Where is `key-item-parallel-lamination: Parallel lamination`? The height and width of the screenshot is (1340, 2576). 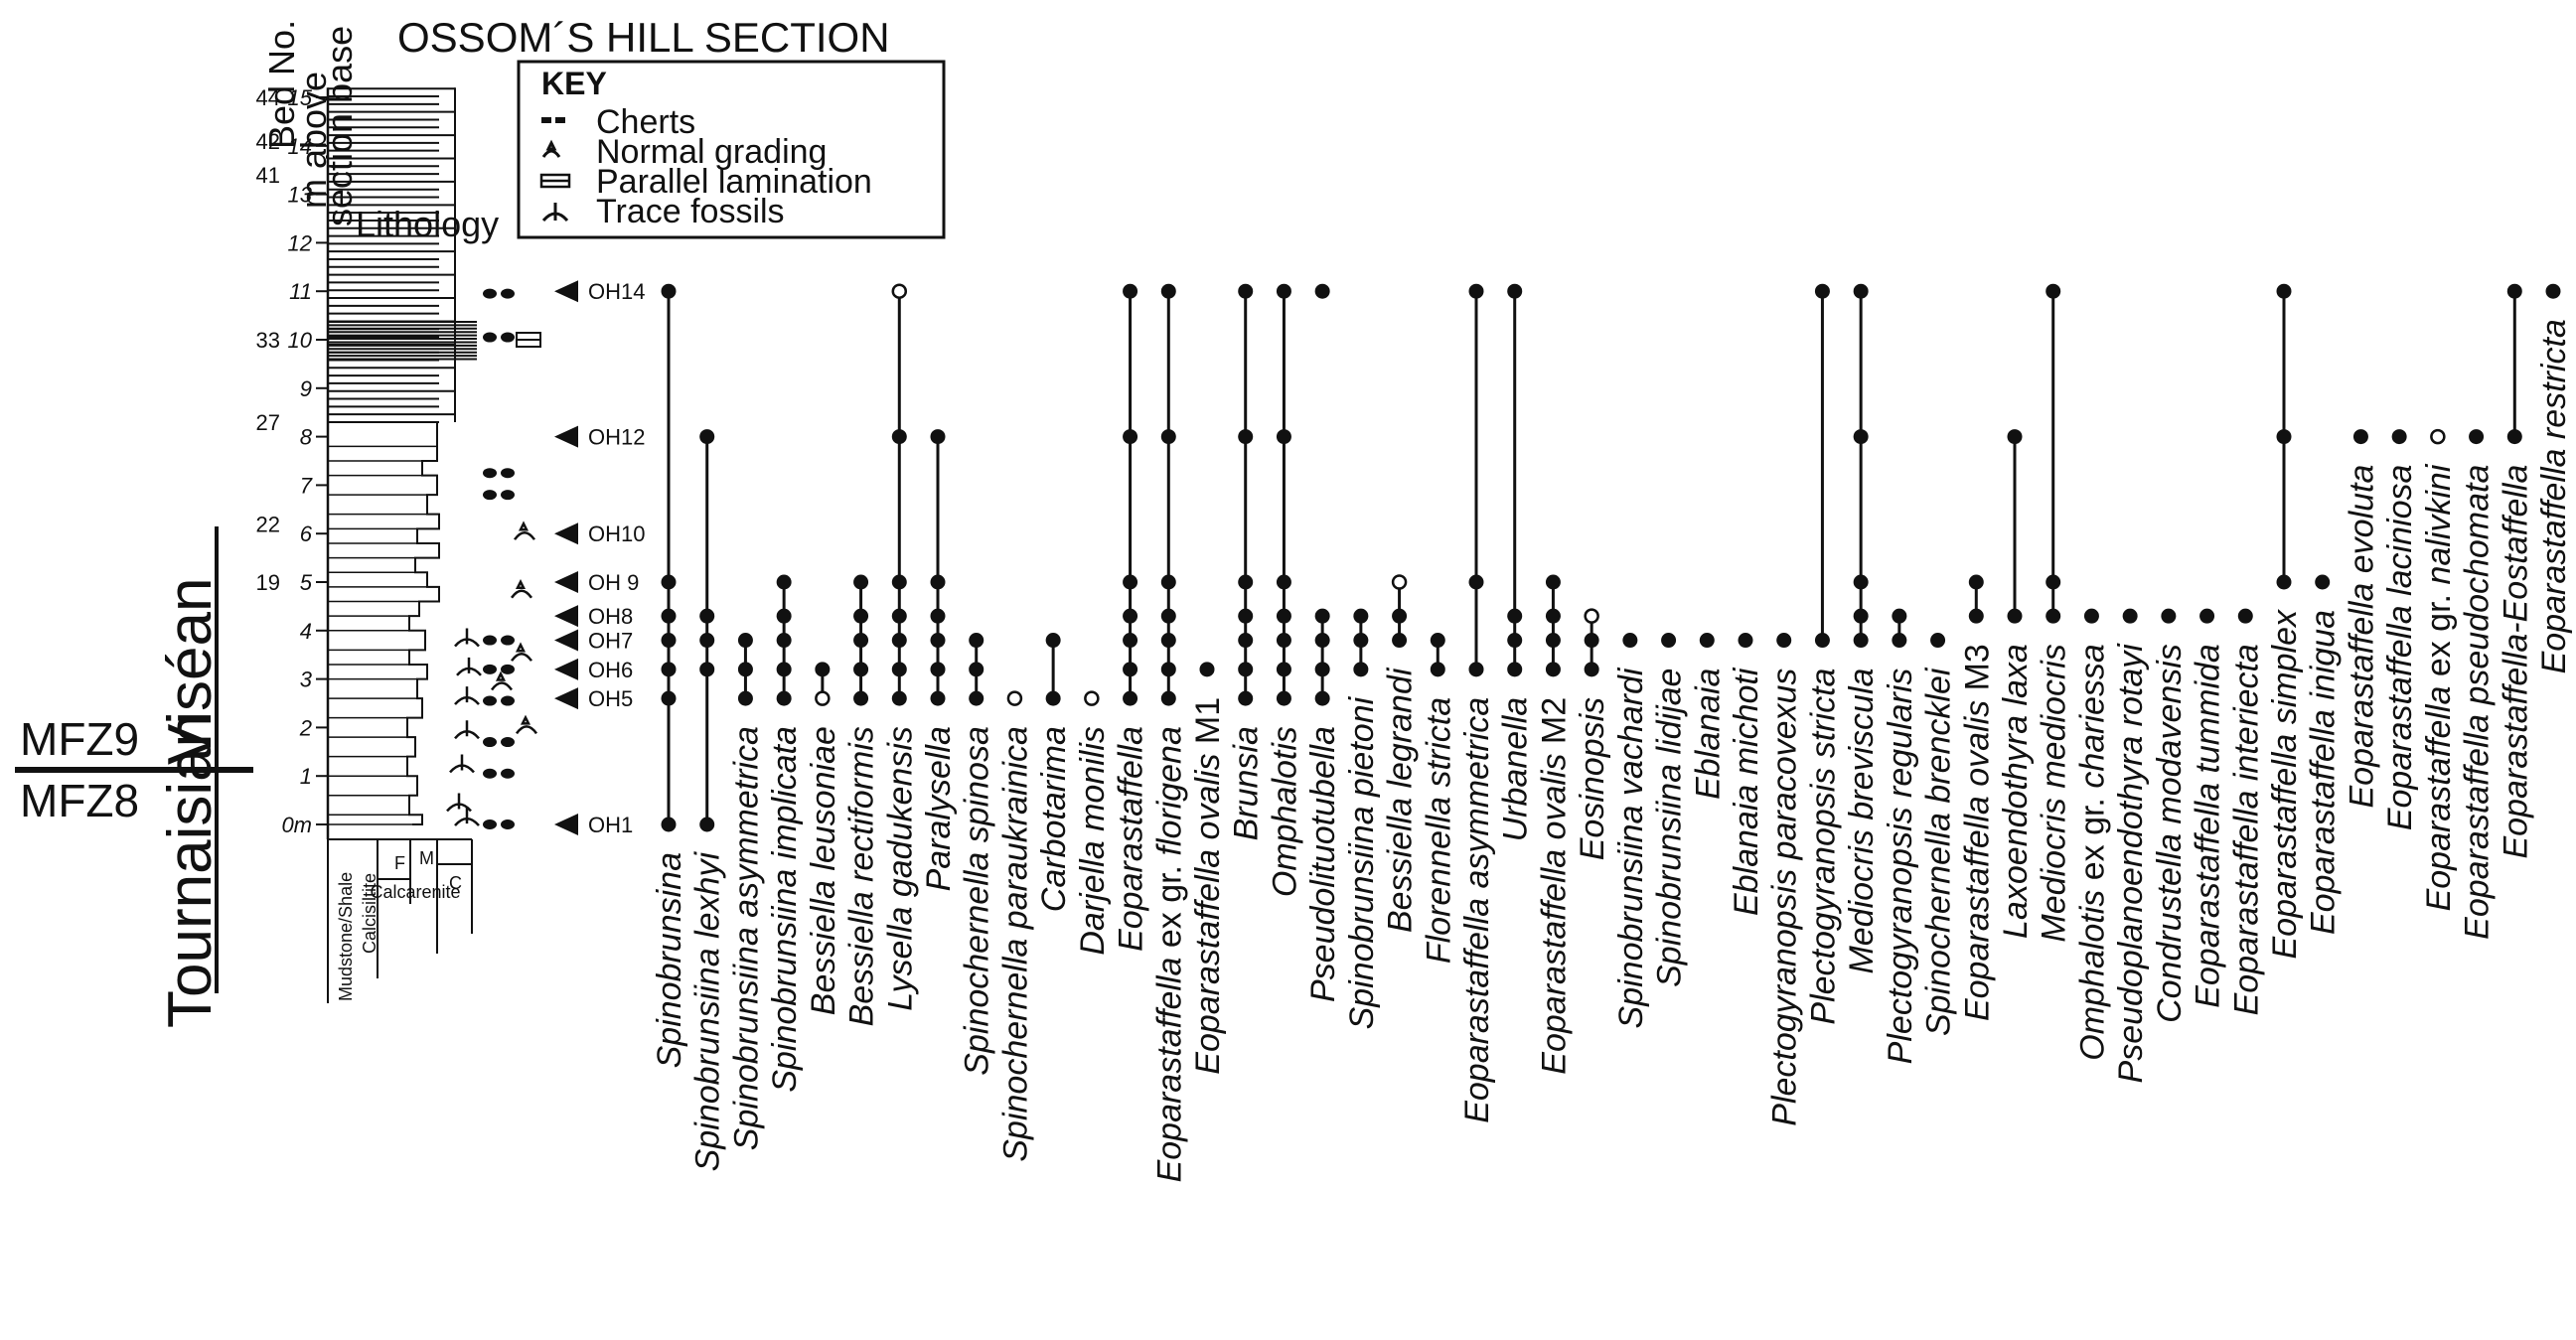
key-item-parallel-lamination: Parallel lamination is located at coordinates (734, 182).